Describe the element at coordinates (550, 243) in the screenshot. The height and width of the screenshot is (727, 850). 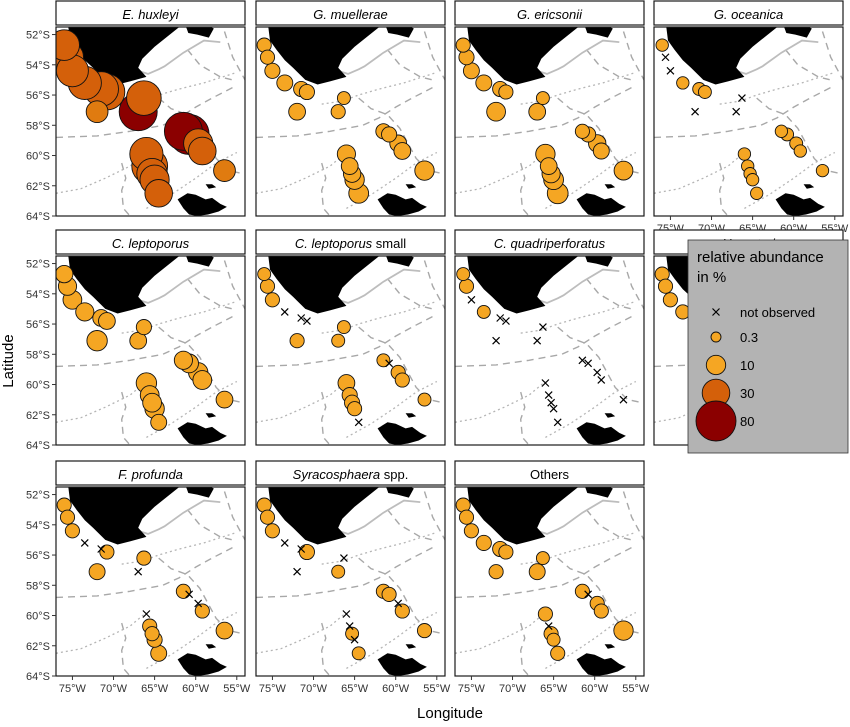
I see `facet-title: C. quadriperforatus` at that location.